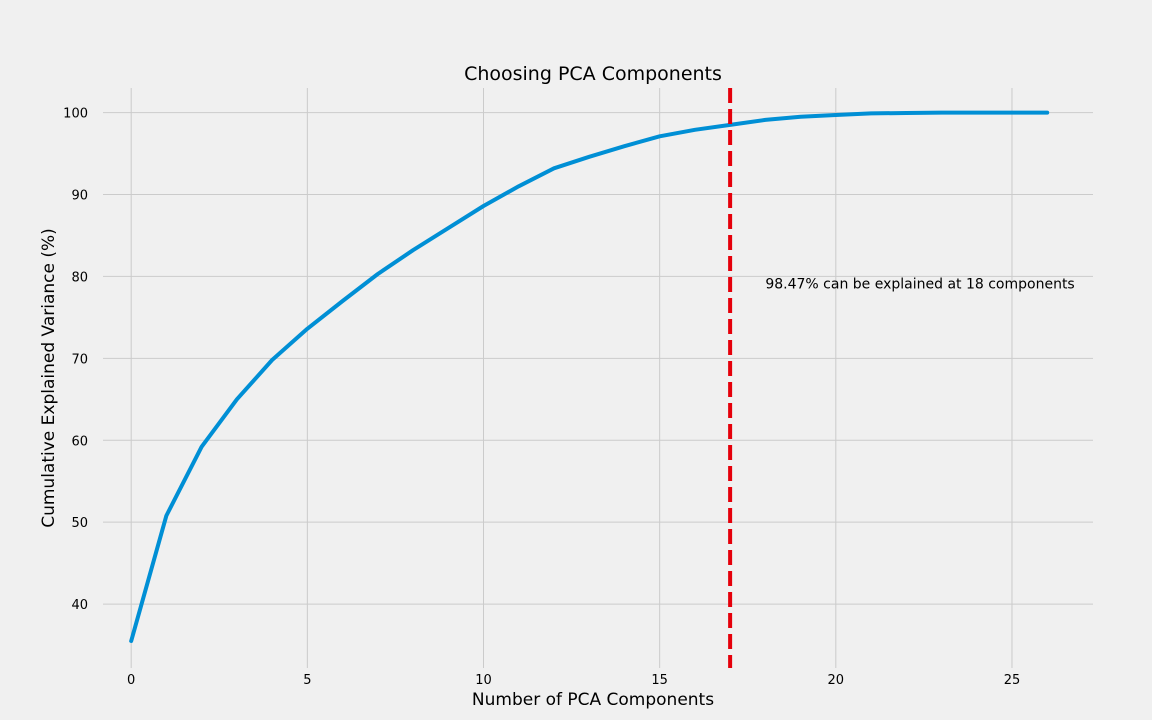 This screenshot has width=1152, height=720. Describe the element at coordinates (49, 378) in the screenshot. I see `y-axis-label: Cumulative Explained Variance (%)` at that location.